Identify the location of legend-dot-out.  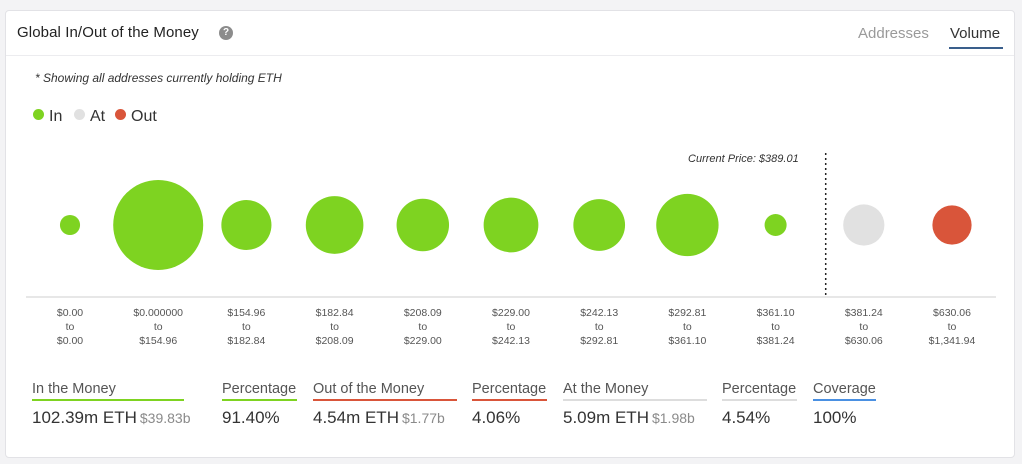
(120, 114).